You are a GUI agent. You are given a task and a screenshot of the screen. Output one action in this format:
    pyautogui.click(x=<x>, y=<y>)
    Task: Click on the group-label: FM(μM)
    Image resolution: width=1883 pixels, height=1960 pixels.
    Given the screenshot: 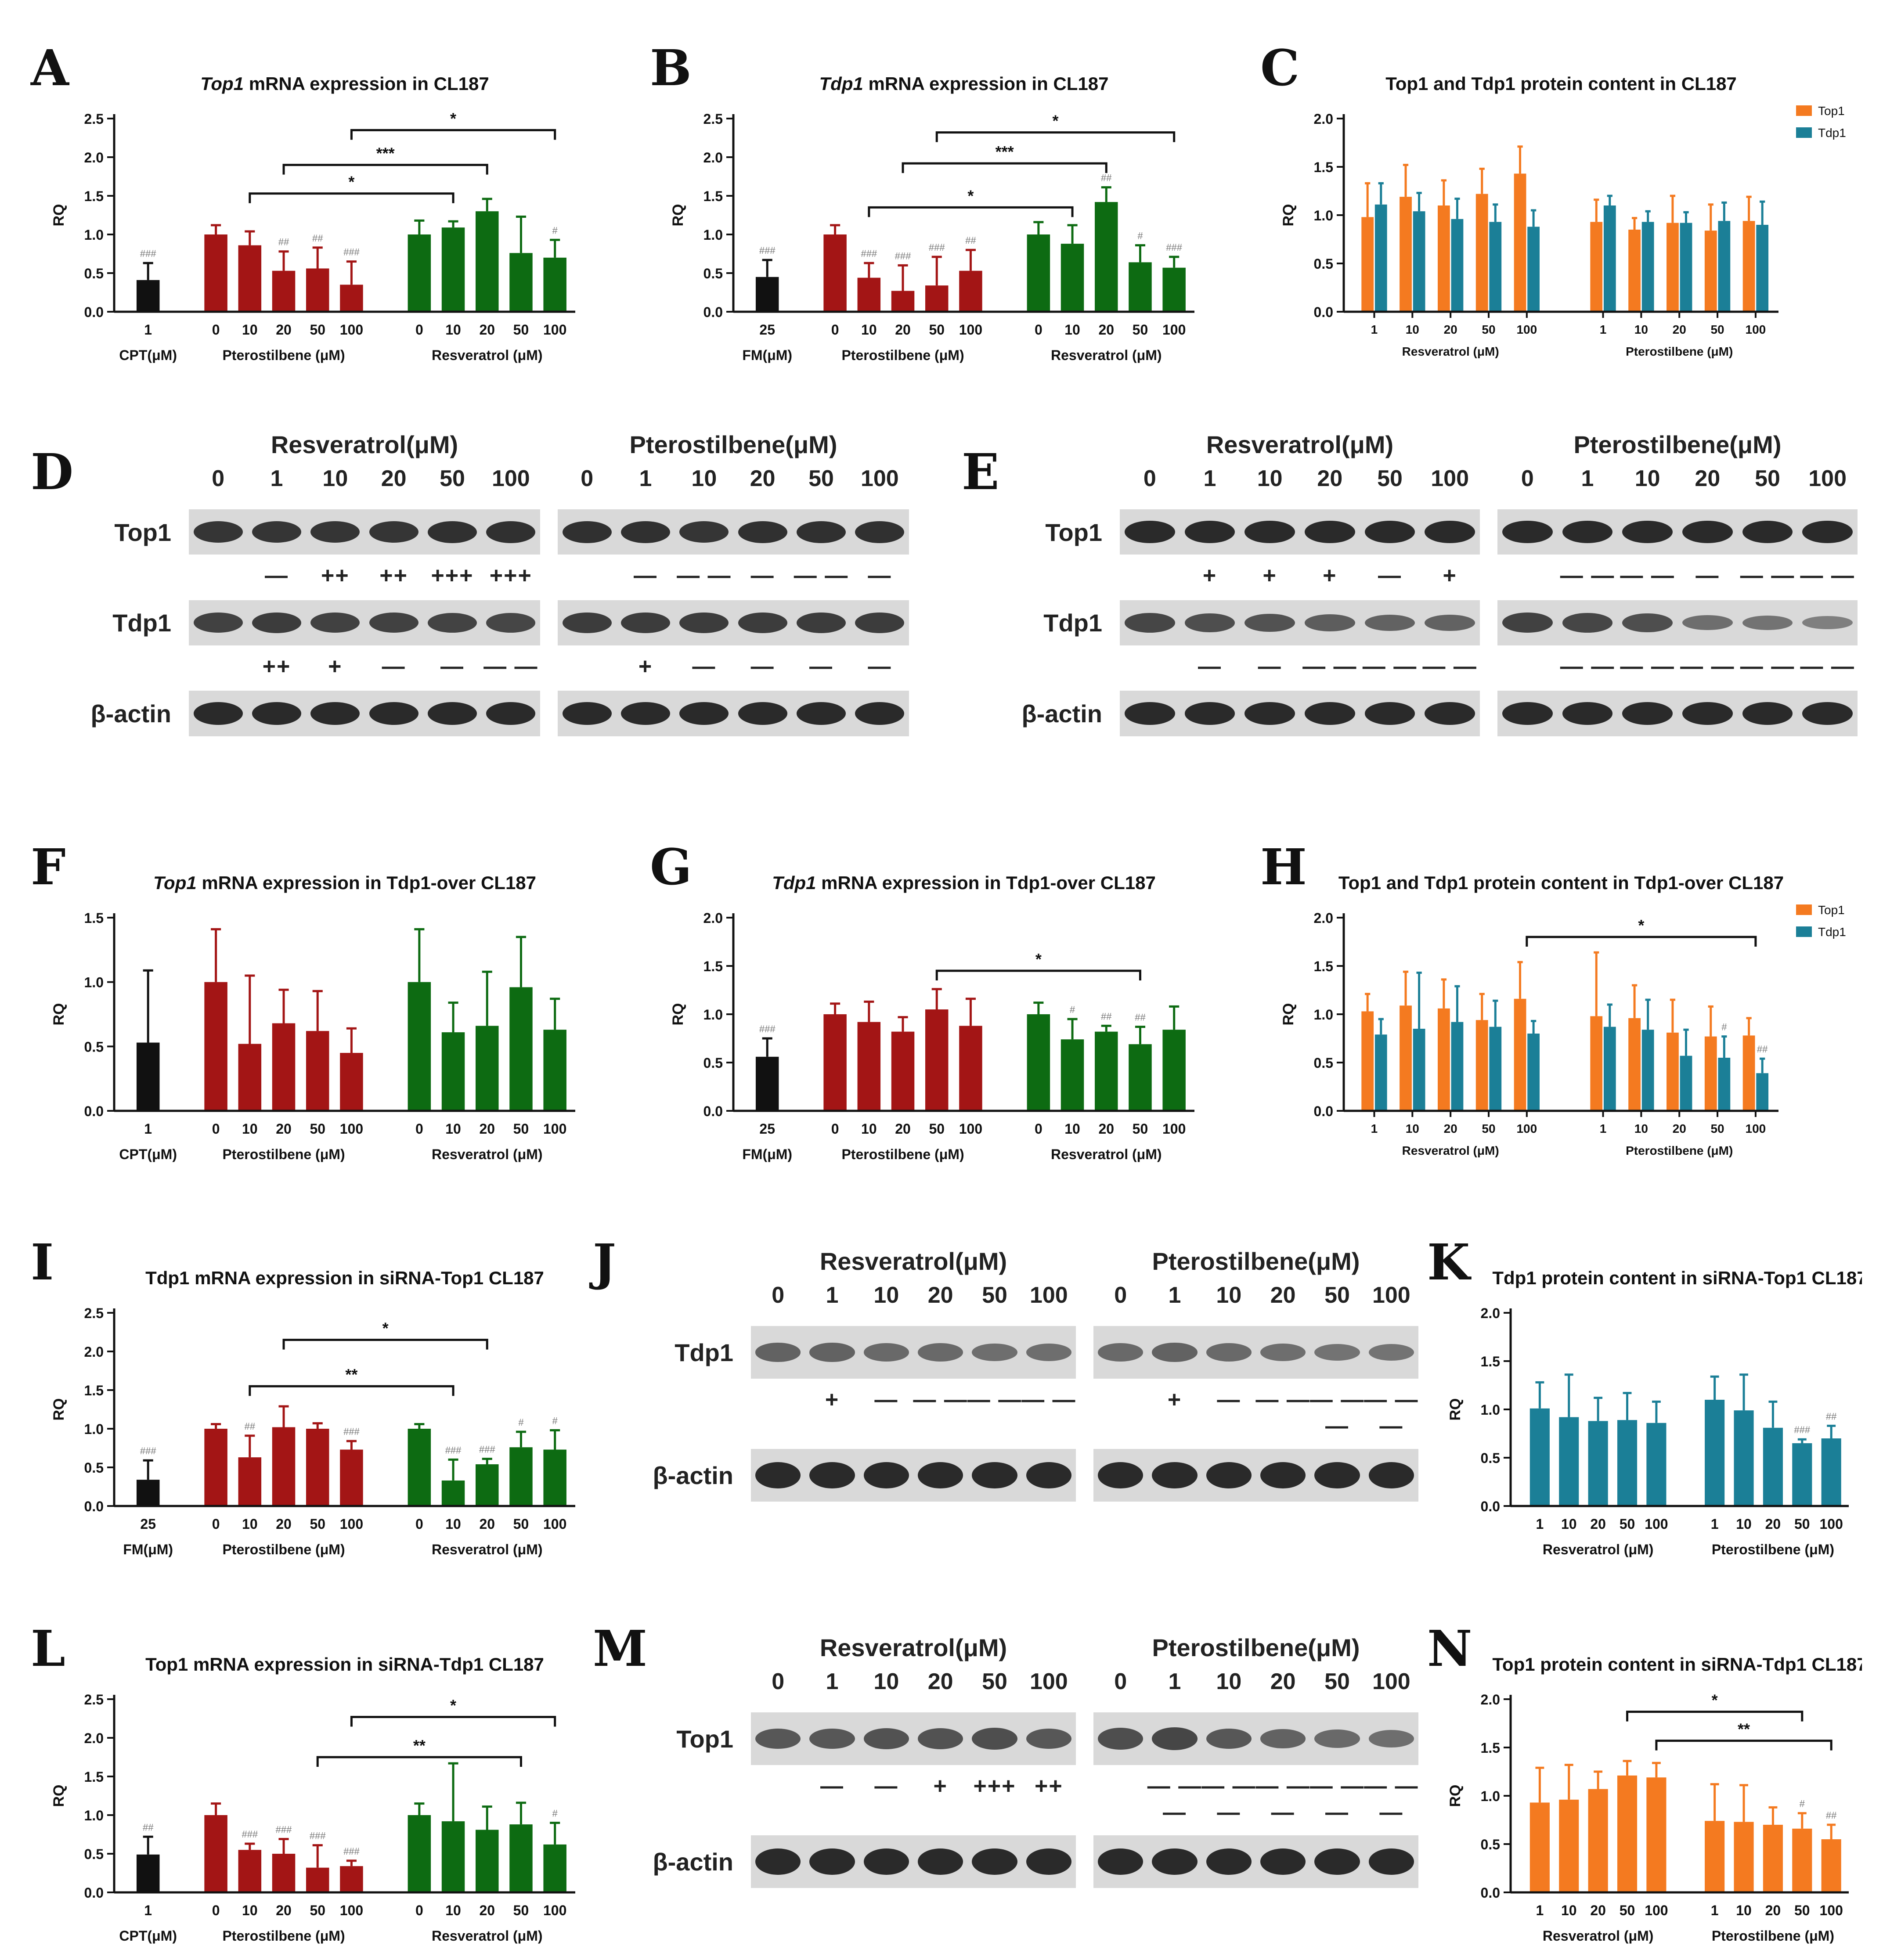 What is the action you would take?
    pyautogui.click(x=767, y=1154)
    